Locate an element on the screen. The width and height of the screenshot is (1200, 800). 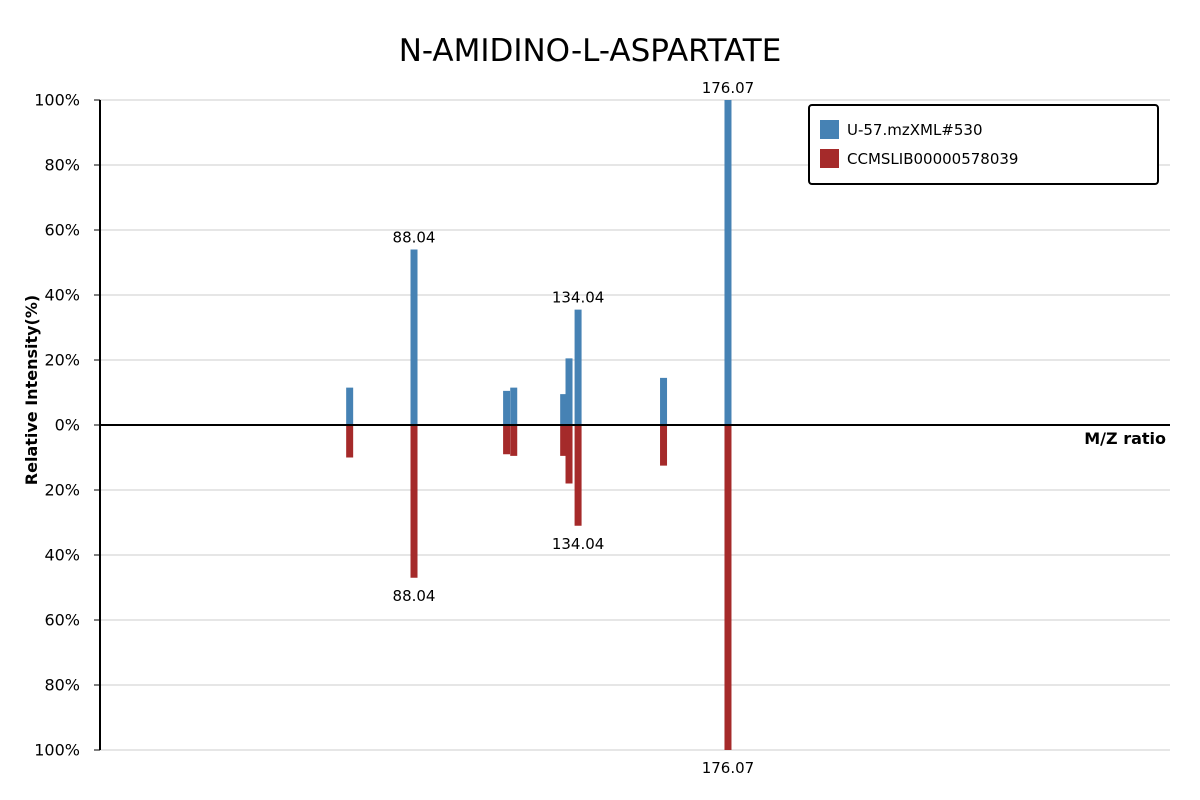
peak-label-library: 176.07 is located at coordinates (728, 768).